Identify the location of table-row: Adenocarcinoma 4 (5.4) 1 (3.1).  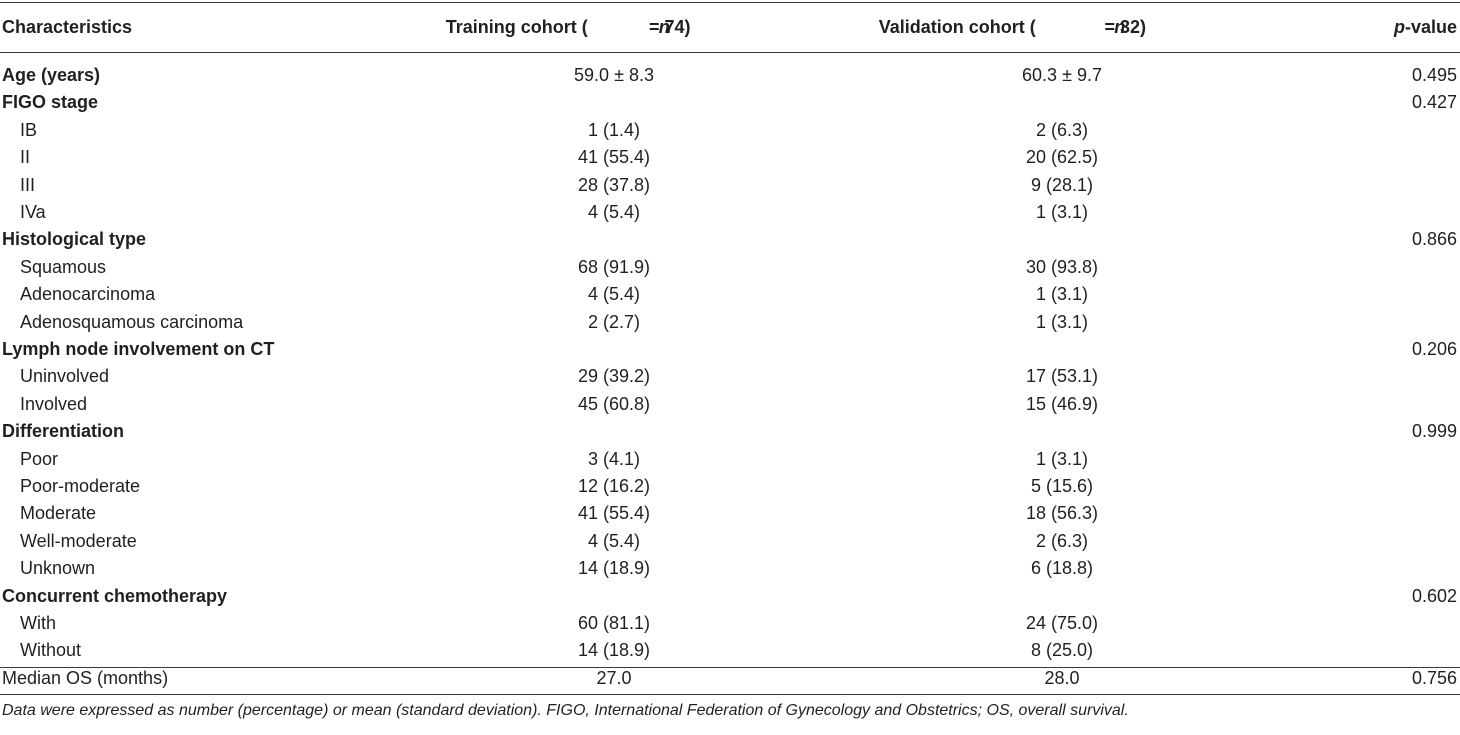
(730, 294).